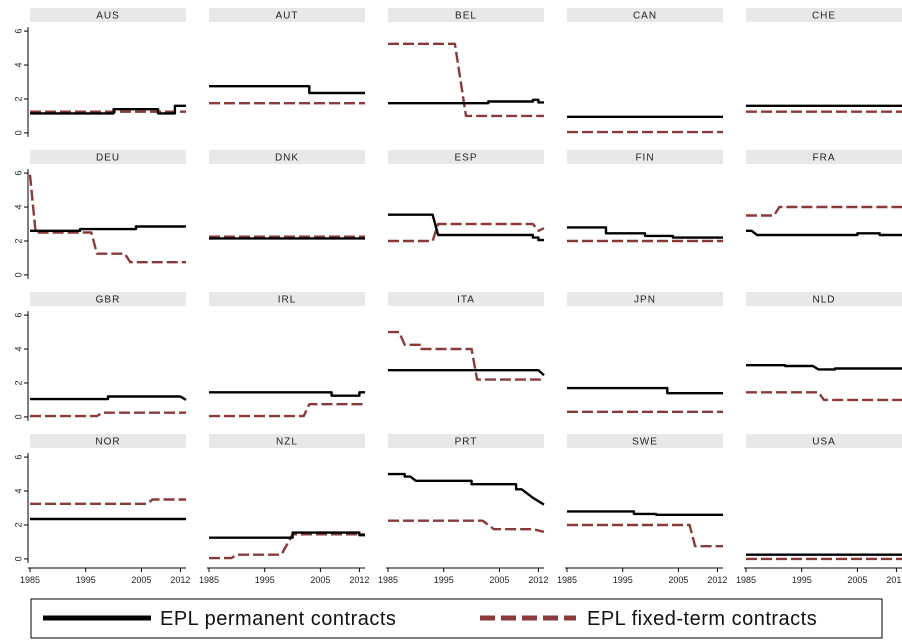 This screenshot has width=902, height=643. I want to click on panel-title-esp: ESP, so click(465, 158).